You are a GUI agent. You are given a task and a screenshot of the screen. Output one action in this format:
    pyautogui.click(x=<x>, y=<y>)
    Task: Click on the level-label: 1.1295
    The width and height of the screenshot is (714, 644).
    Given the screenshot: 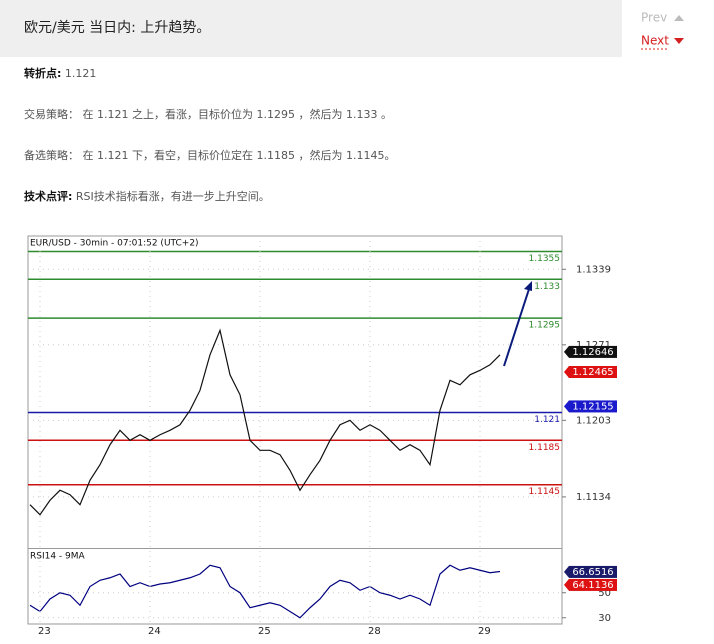 What is the action you would take?
    pyautogui.click(x=545, y=326)
    